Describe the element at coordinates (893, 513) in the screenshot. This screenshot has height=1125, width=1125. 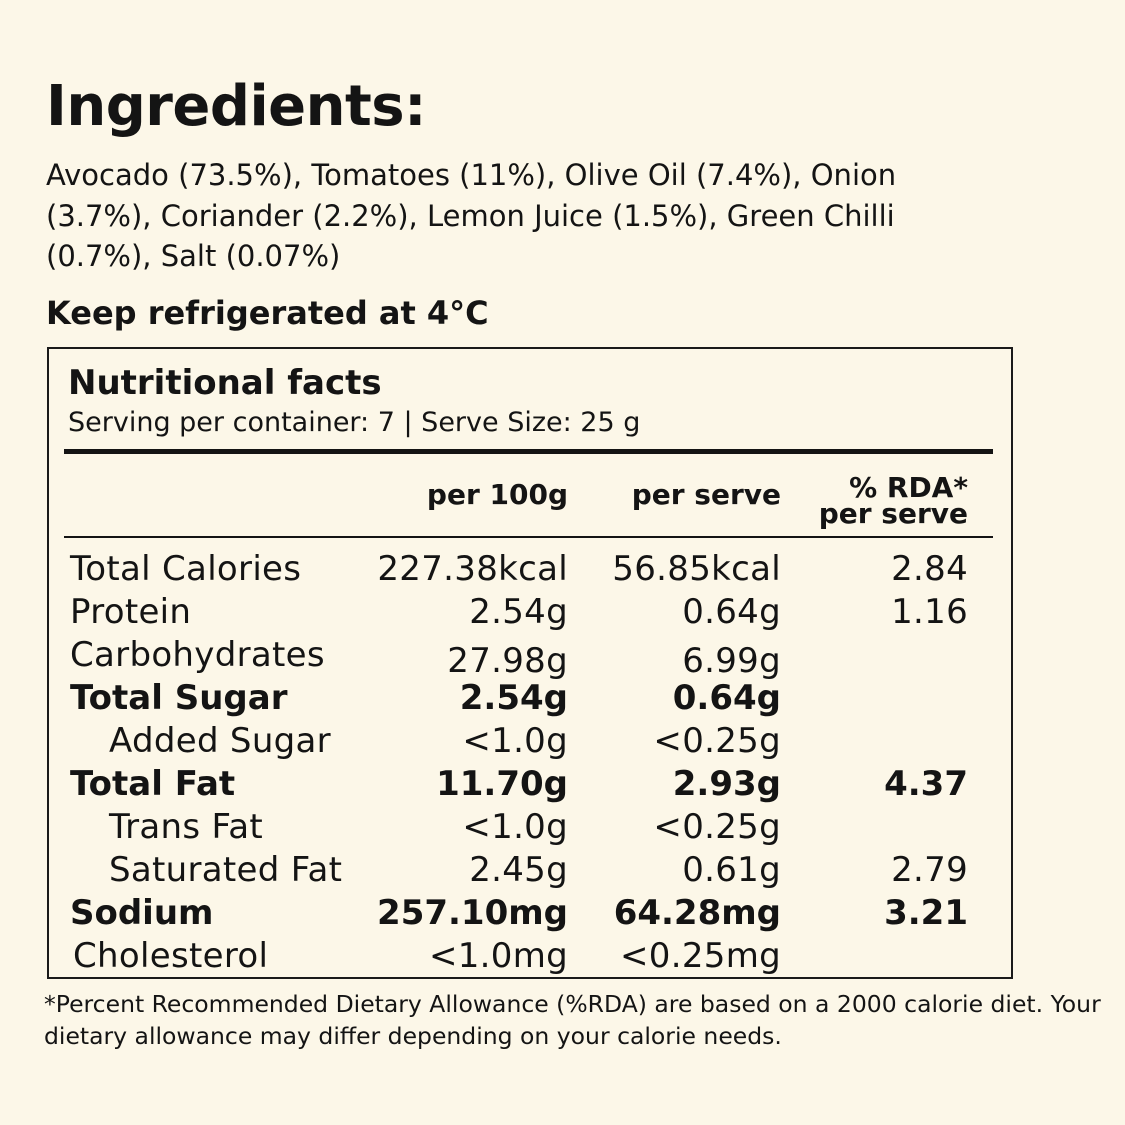
I see `column-header-rda-line2: per serve` at that location.